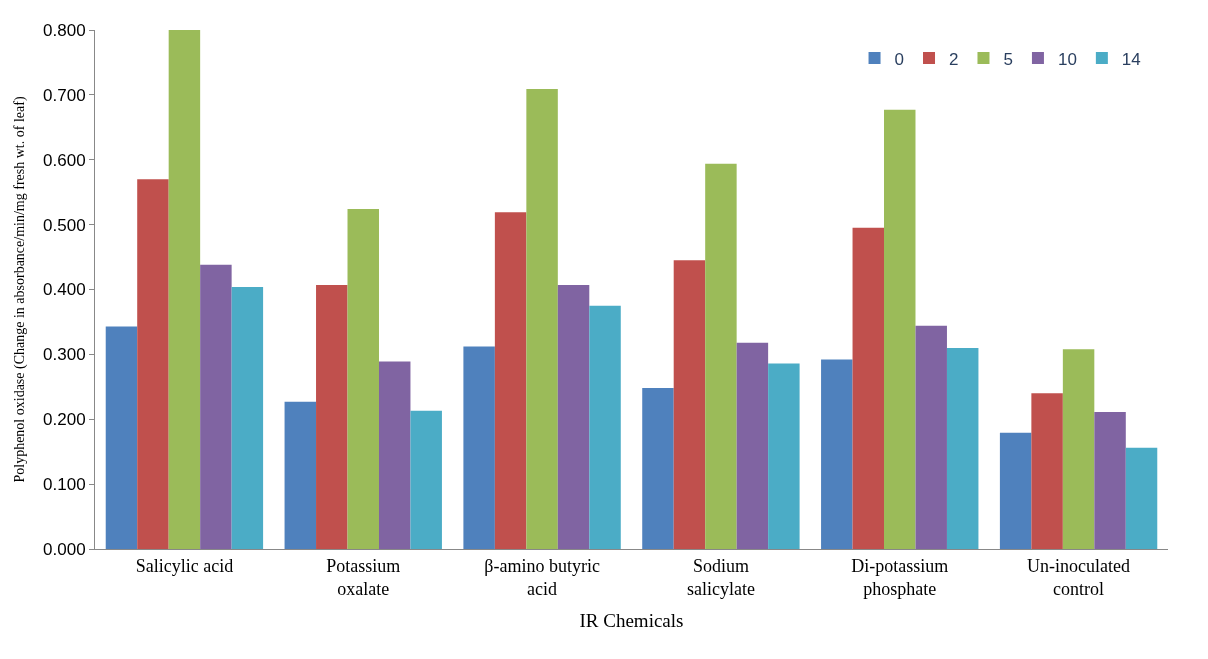 The width and height of the screenshot is (1208, 659). What do you see at coordinates (19, 289) in the screenshot?
I see `y-axis-title: Polyphenol oxidase (Change in absorbance/min/mg fresh wt. of leaf)` at bounding box center [19, 289].